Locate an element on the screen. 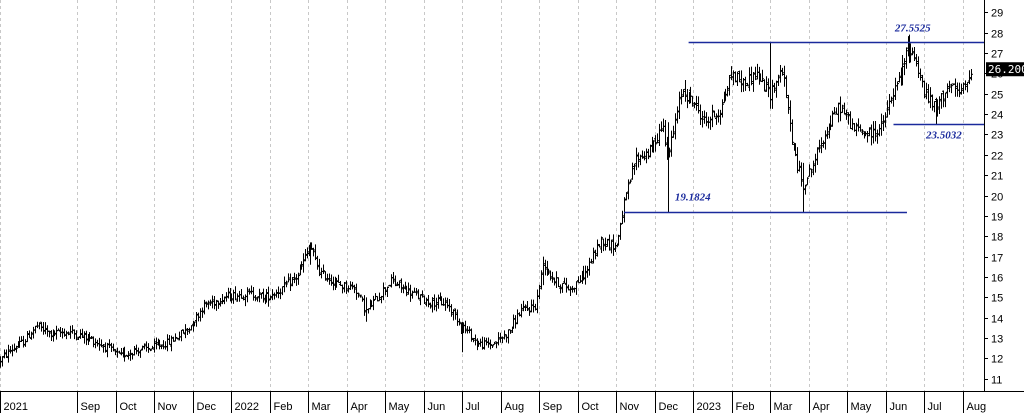  y-tick-label: 18 is located at coordinates (997, 238).